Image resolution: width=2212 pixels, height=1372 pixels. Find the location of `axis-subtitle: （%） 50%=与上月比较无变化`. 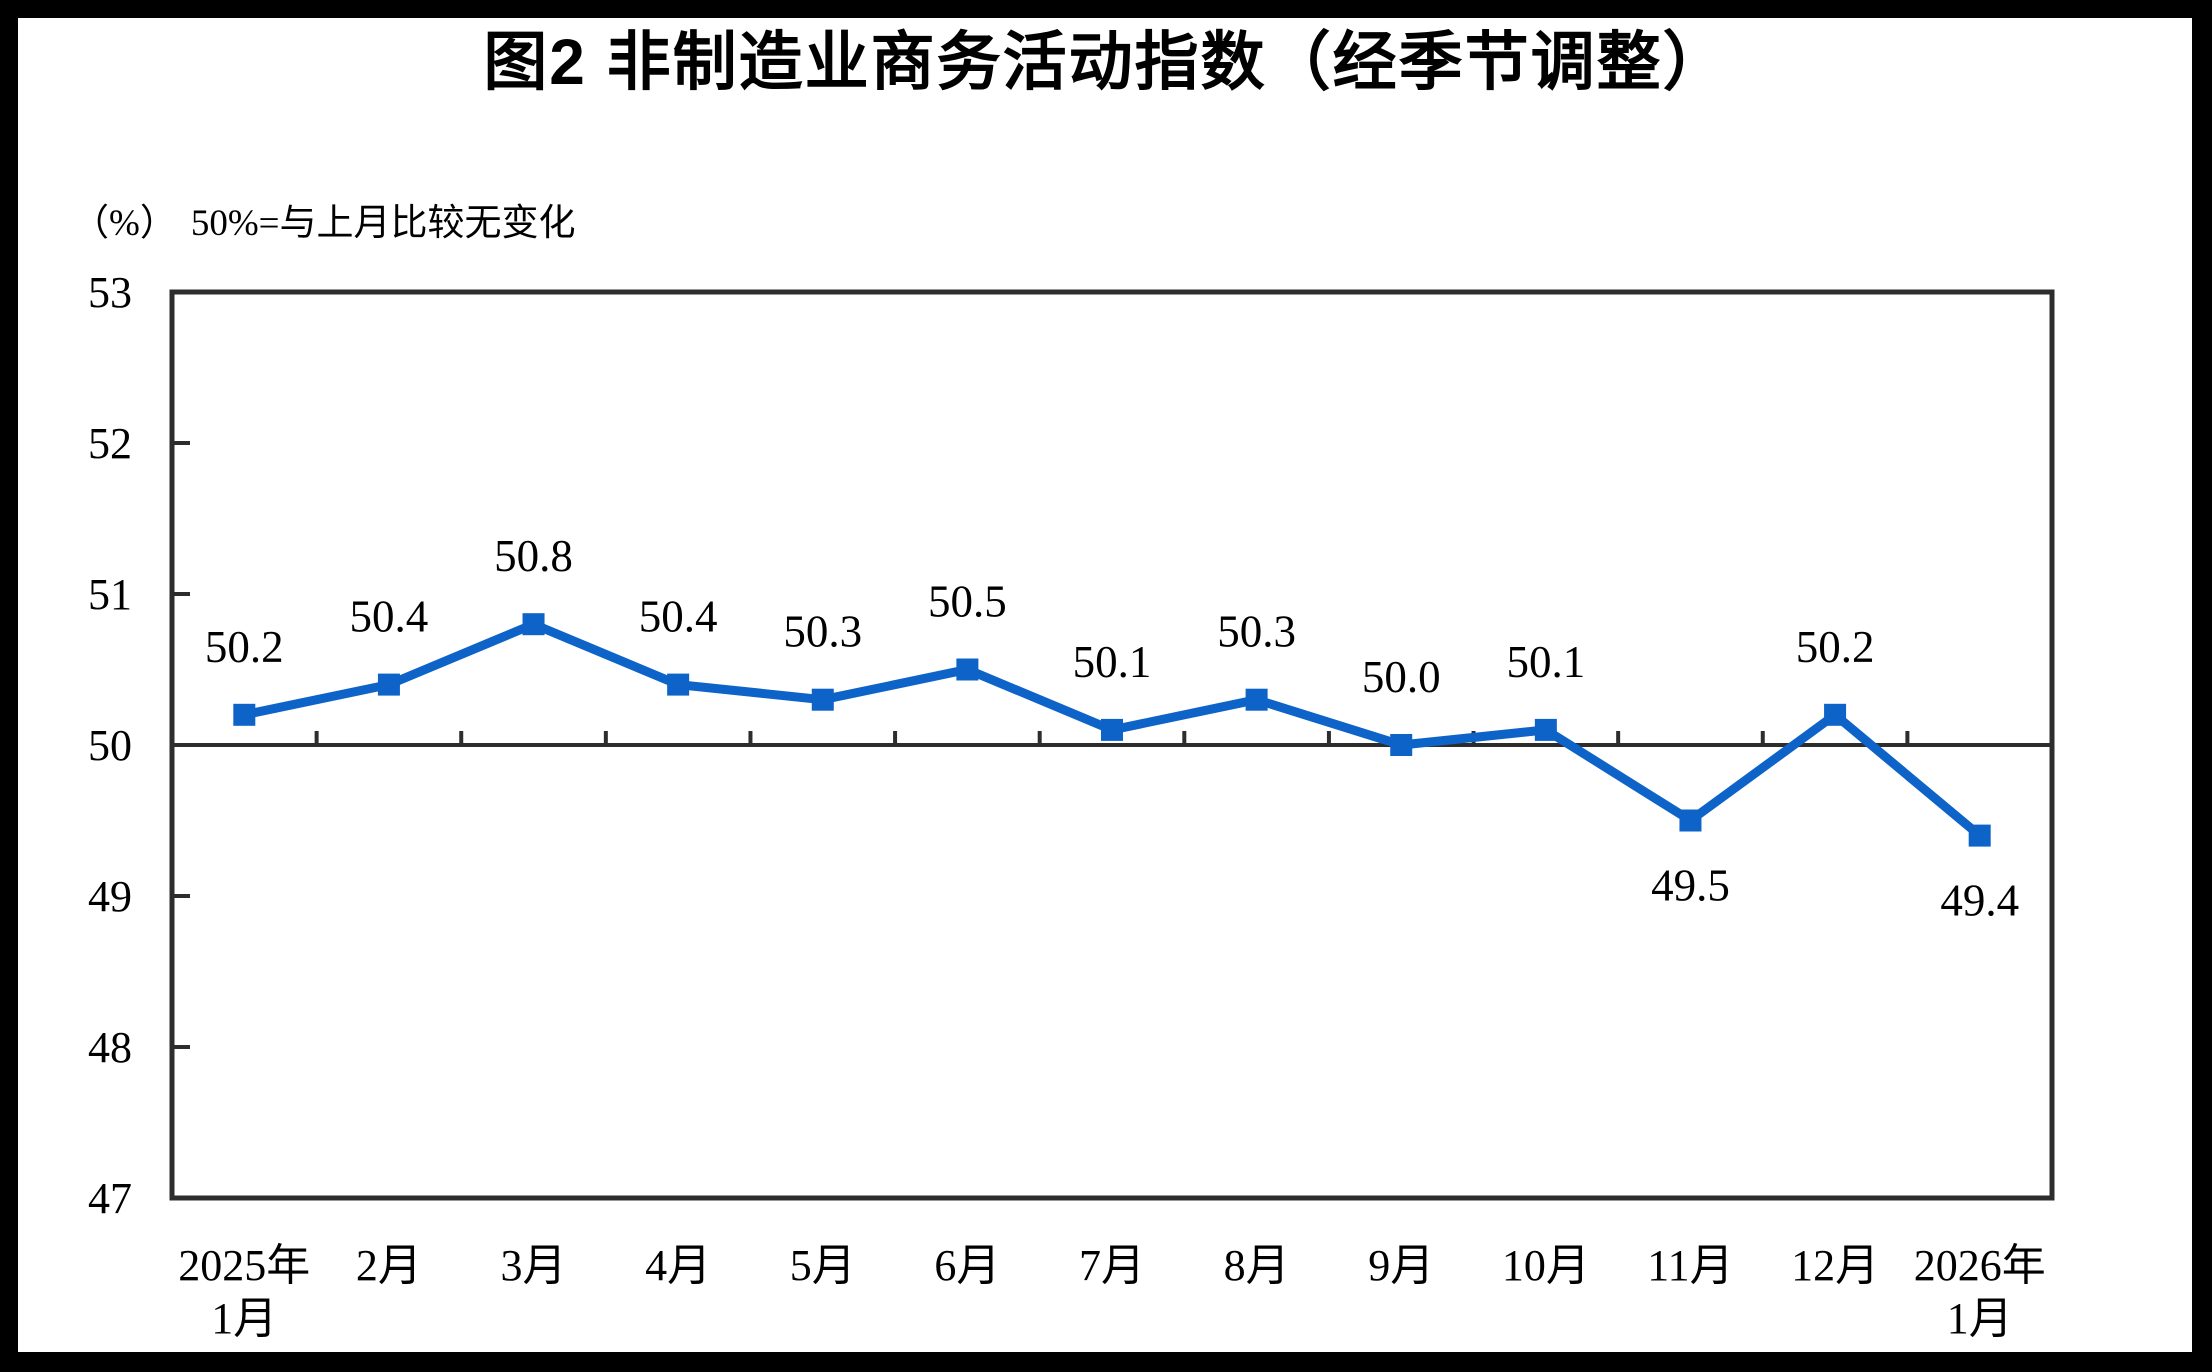

axis-subtitle: （%） 50%=与上月比较无变化 is located at coordinates (324, 219).